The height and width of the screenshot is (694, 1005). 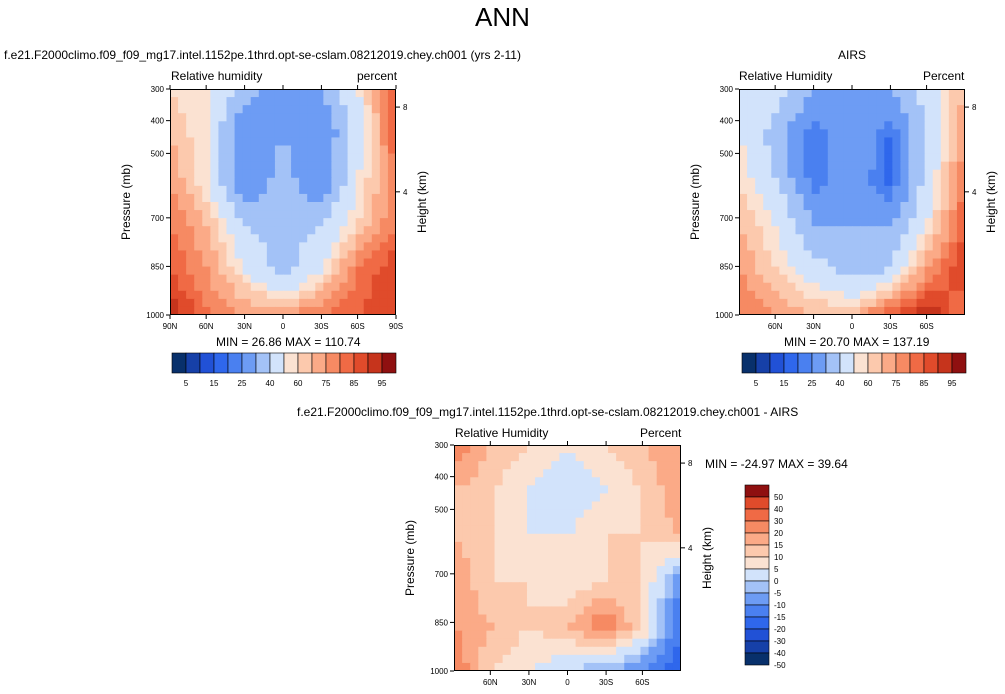 What do you see at coordinates (357, 326) in the screenshot?
I see `x-tick-label: 60S` at bounding box center [357, 326].